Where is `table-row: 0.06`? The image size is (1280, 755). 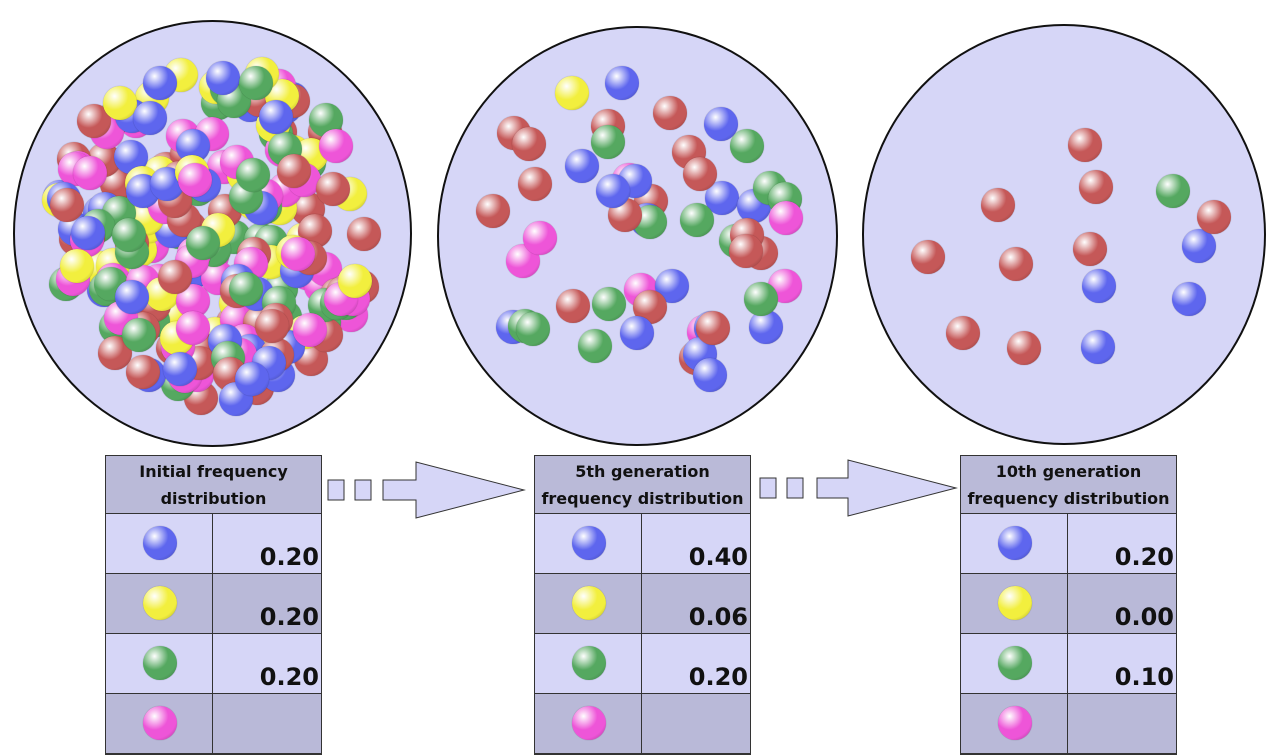 table-row: 0.06 is located at coordinates (642, 604).